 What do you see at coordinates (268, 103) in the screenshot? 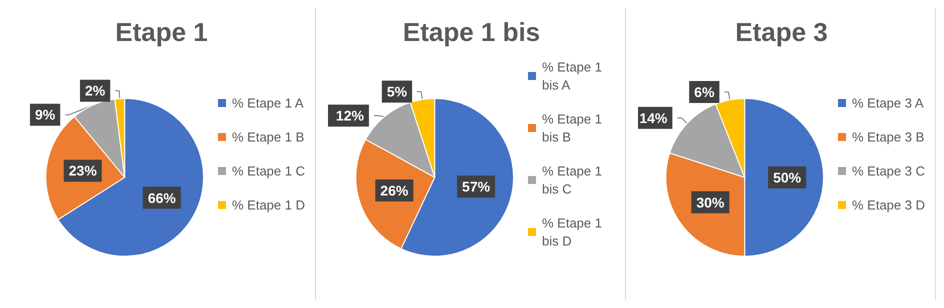
I see `legend-label: % Etape 1 A` at bounding box center [268, 103].